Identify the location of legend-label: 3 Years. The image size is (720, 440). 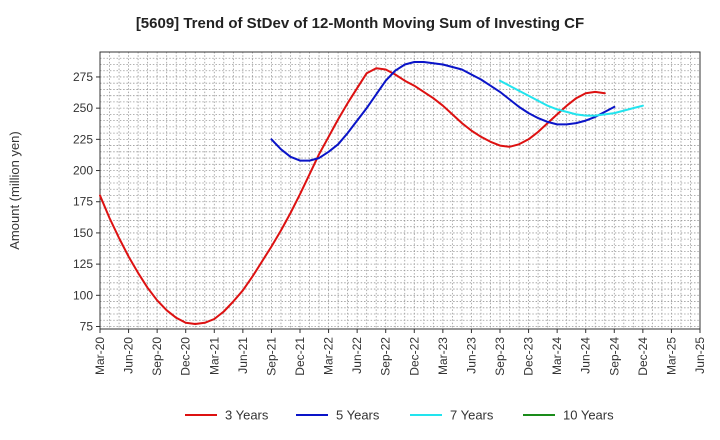
(247, 415).